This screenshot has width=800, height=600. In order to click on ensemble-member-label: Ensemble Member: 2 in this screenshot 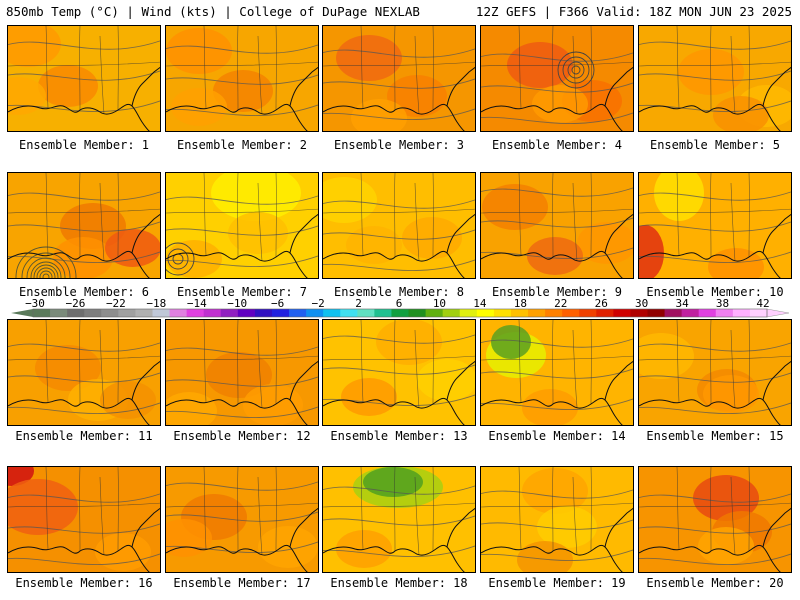, I will do `click(242, 145)`.